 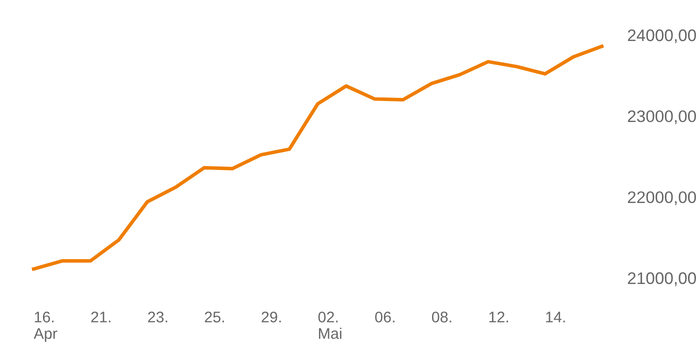 What do you see at coordinates (662, 279) in the screenshot?
I see `y-tick-label: 21000,00` at bounding box center [662, 279].